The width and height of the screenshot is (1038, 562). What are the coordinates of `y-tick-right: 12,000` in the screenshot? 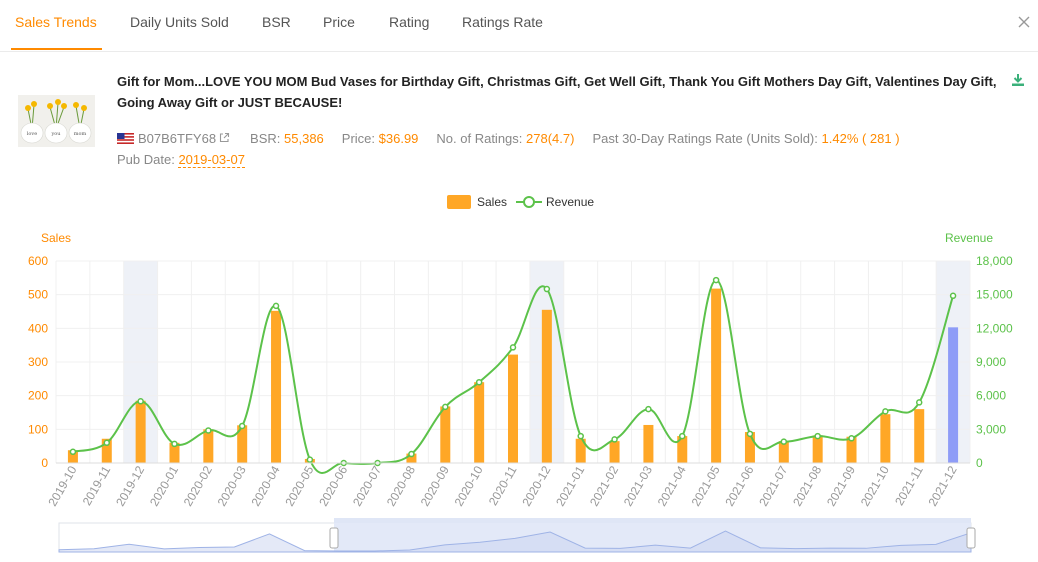 It's located at (994, 328).